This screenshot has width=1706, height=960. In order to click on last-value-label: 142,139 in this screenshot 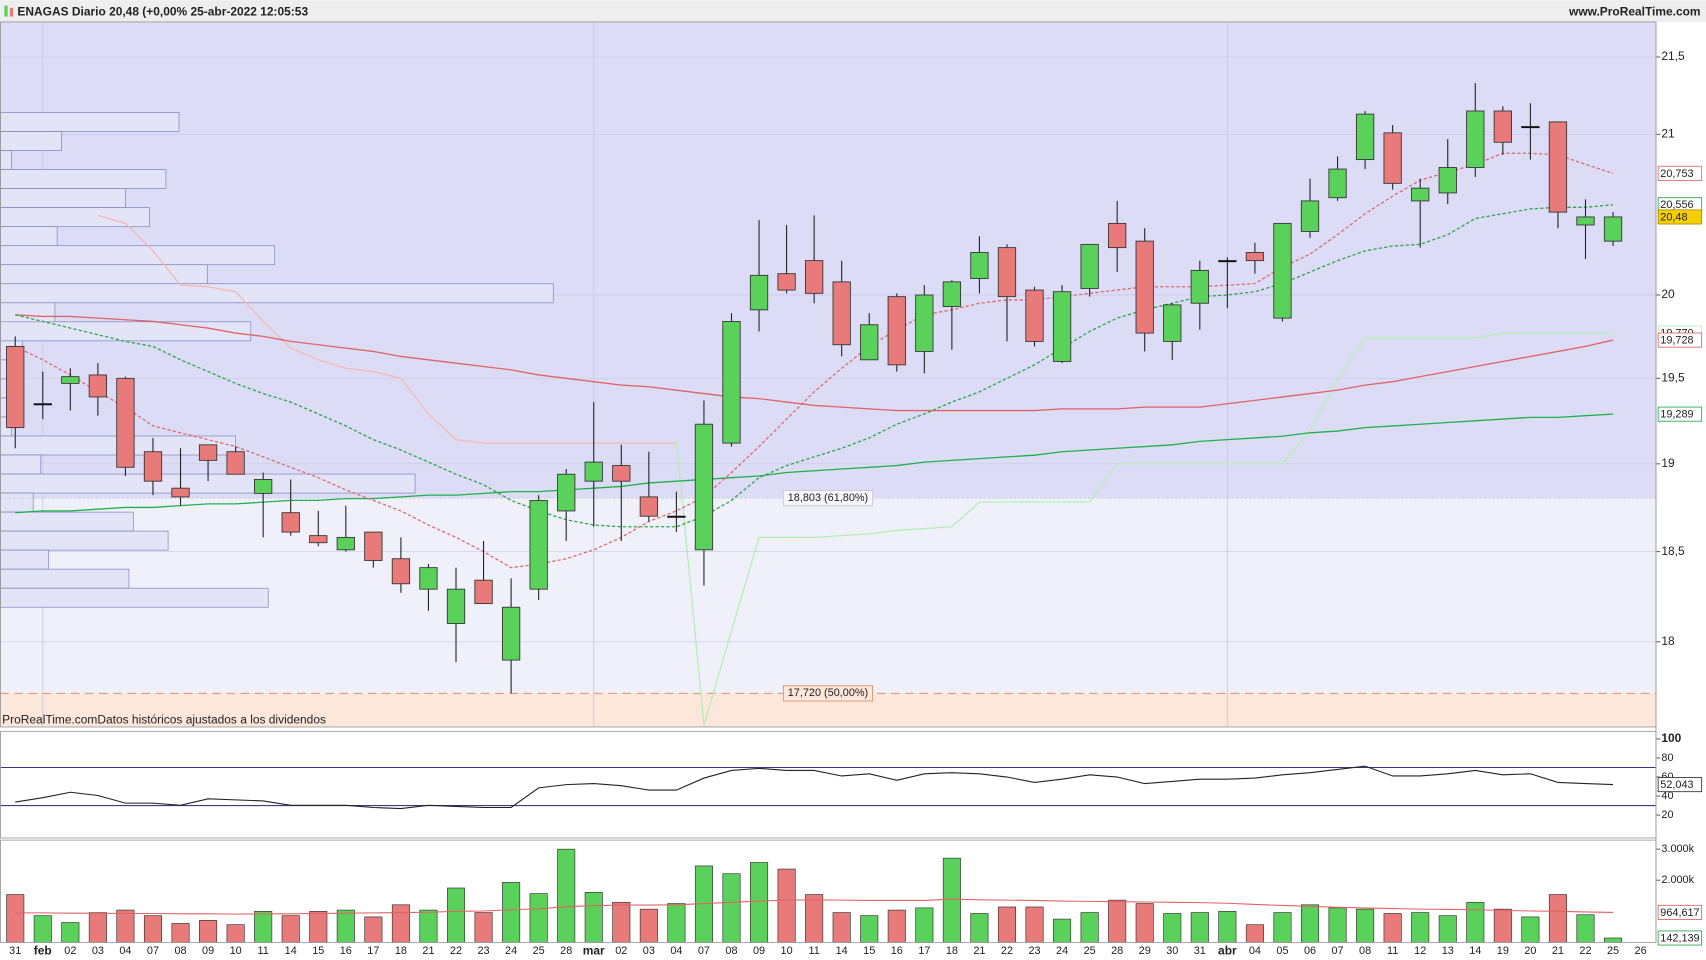, I will do `click(1679, 938)`.